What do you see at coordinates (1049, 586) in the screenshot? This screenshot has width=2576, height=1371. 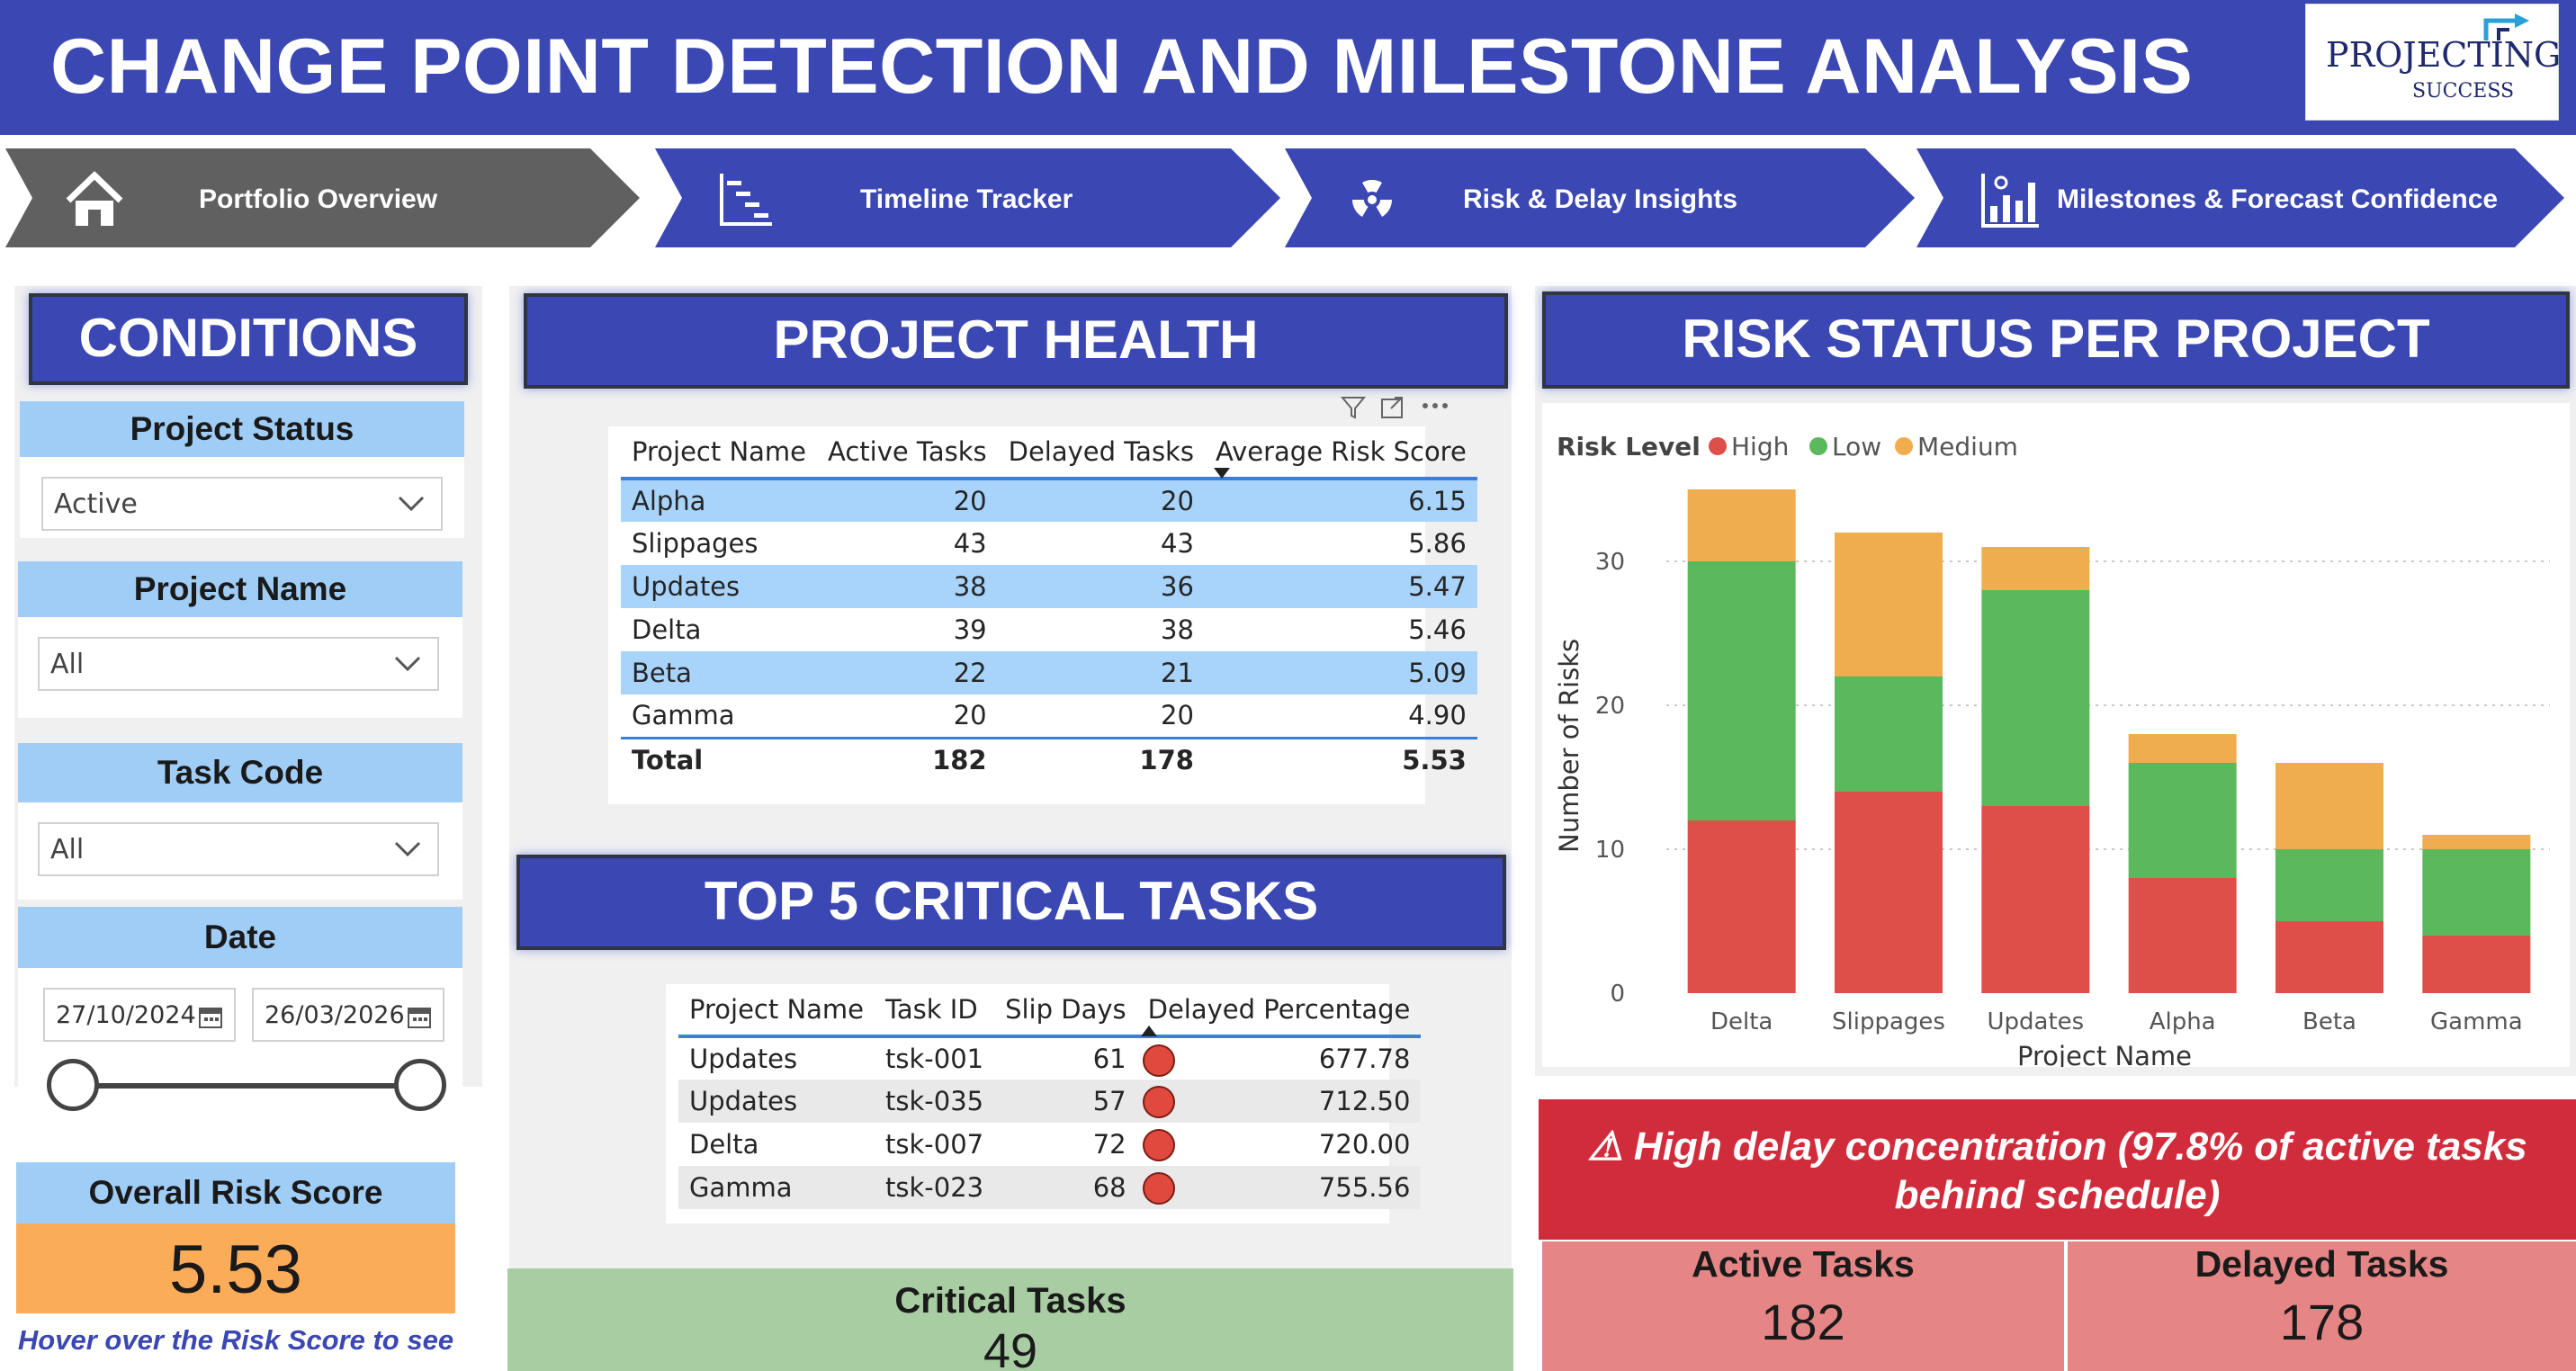 I see `table-row: Updates 38 36 5.47` at bounding box center [1049, 586].